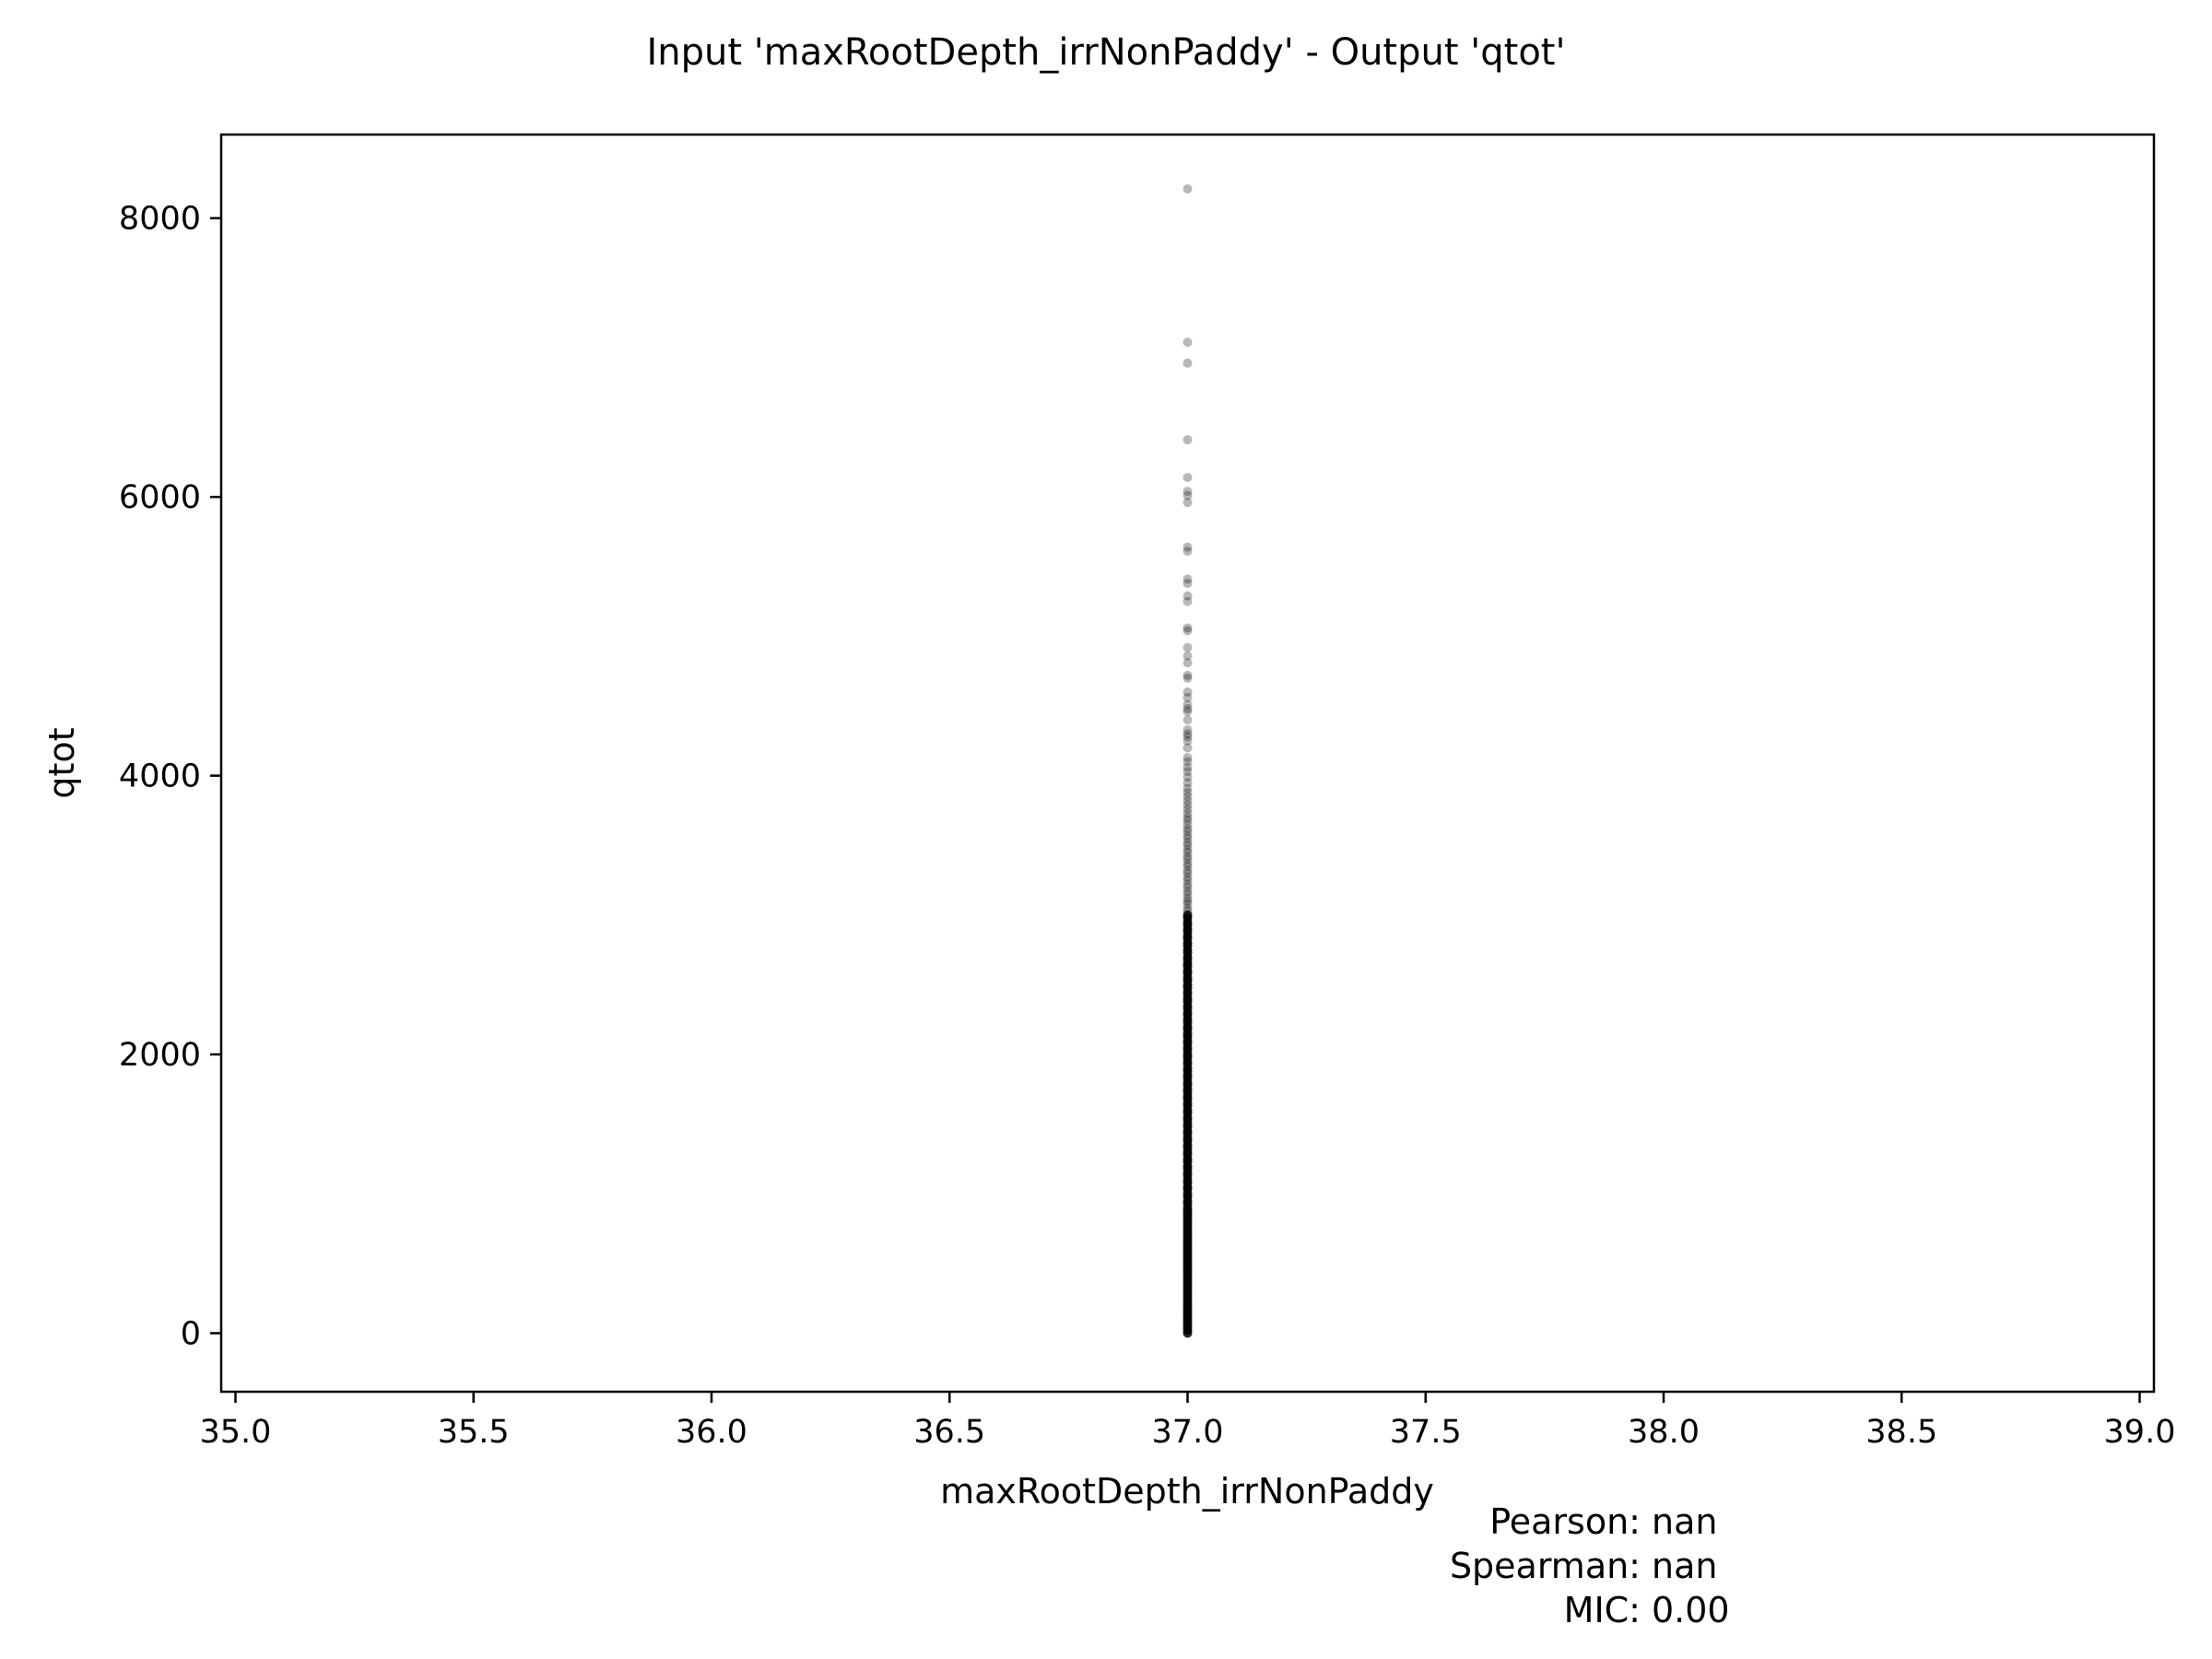  I want to click on x-tick-label: 35.0, so click(236, 1432).